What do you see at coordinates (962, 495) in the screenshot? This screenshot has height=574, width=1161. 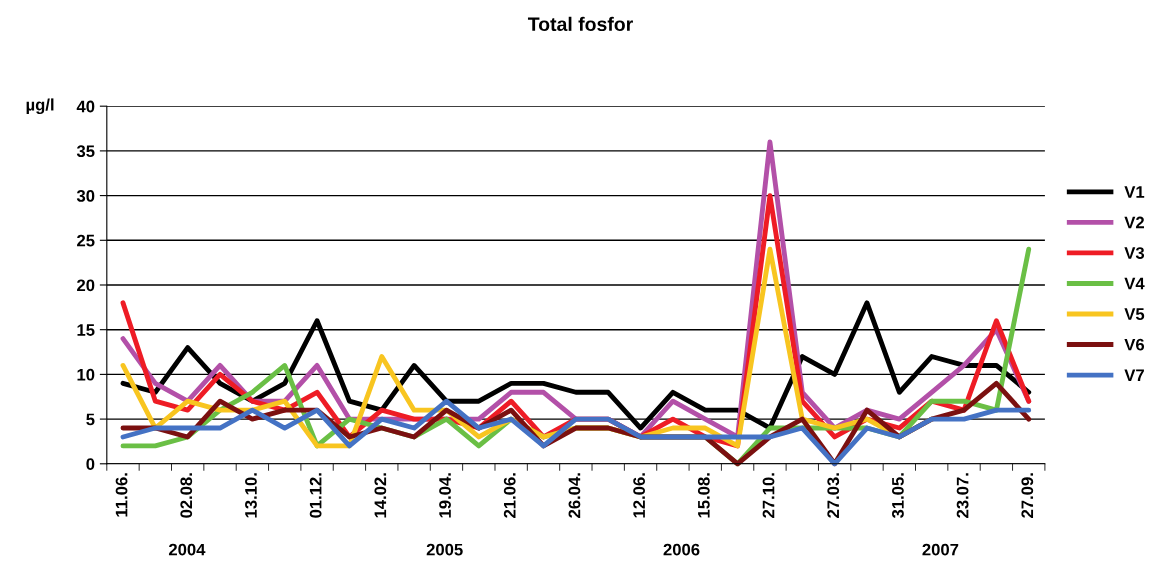 I see `x-tick-label: 23.07.` at bounding box center [962, 495].